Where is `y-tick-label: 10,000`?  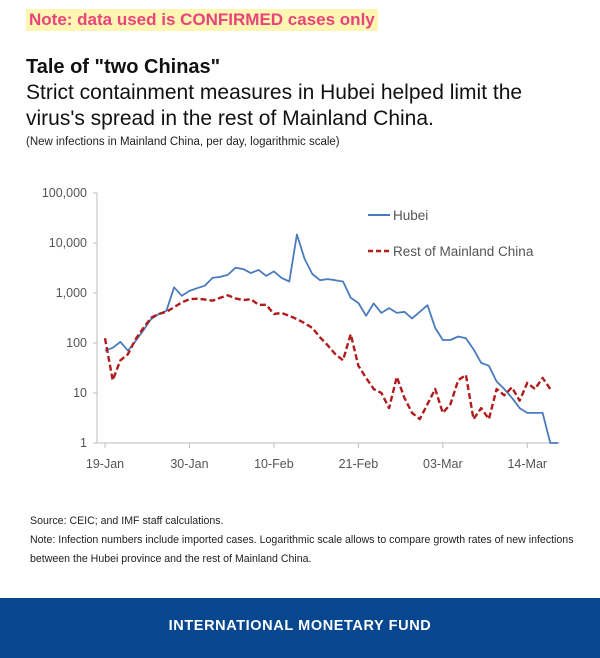
y-tick-label: 10,000 is located at coordinates (68, 243).